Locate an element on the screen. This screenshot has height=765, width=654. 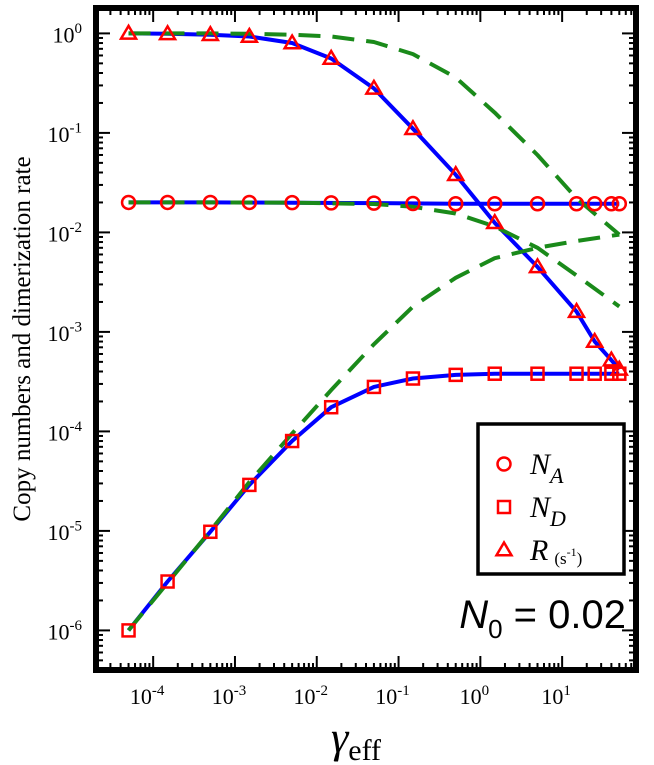
legend-marker-N_D is located at coordinates (504, 507).